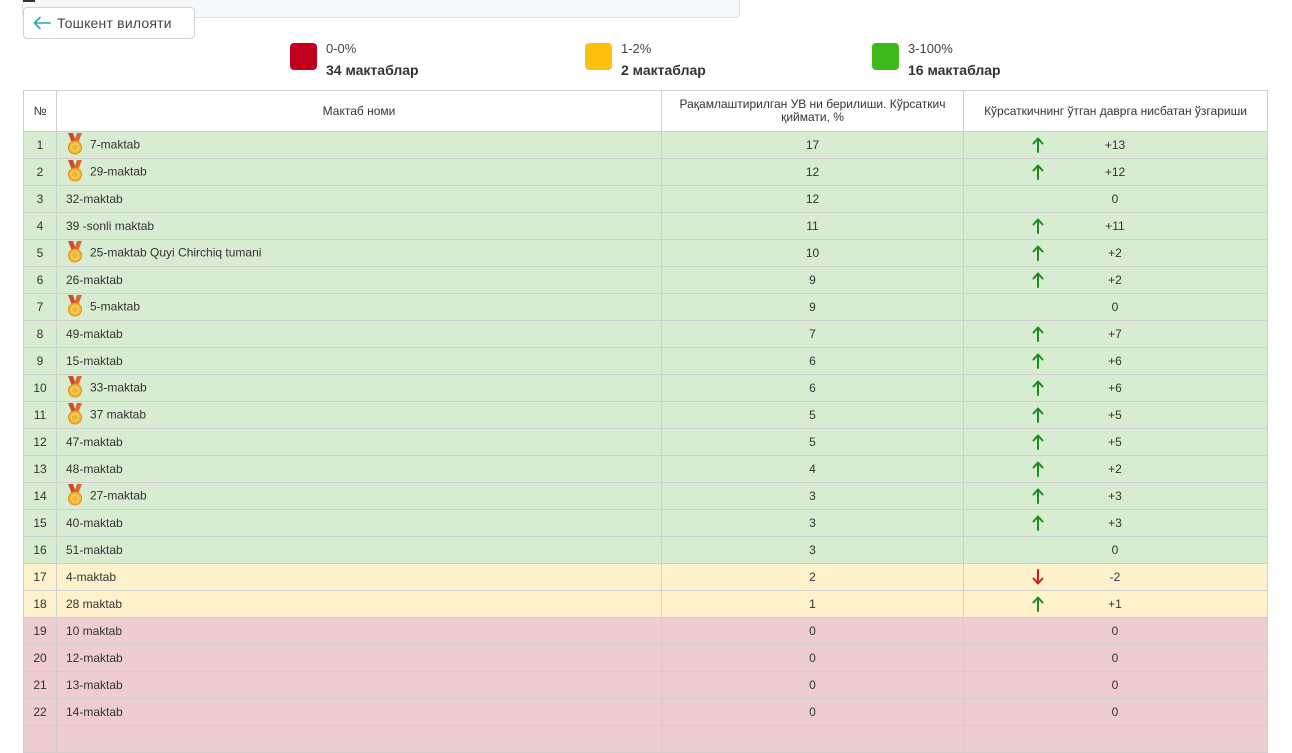 This screenshot has width=1292, height=753. What do you see at coordinates (812, 577) in the screenshot?
I see `indicator-value: 2` at bounding box center [812, 577].